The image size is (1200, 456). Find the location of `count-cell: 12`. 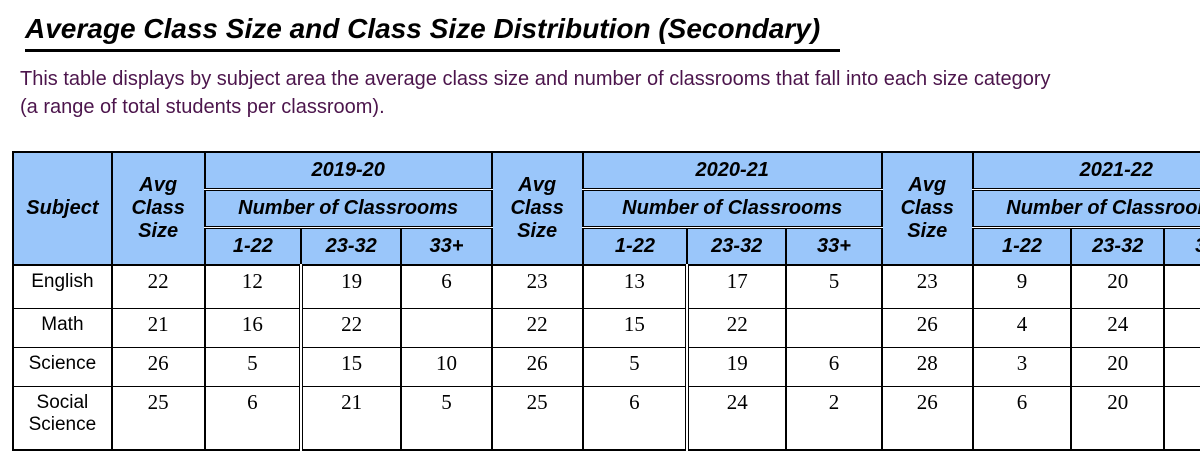

count-cell: 12 is located at coordinates (253, 286).